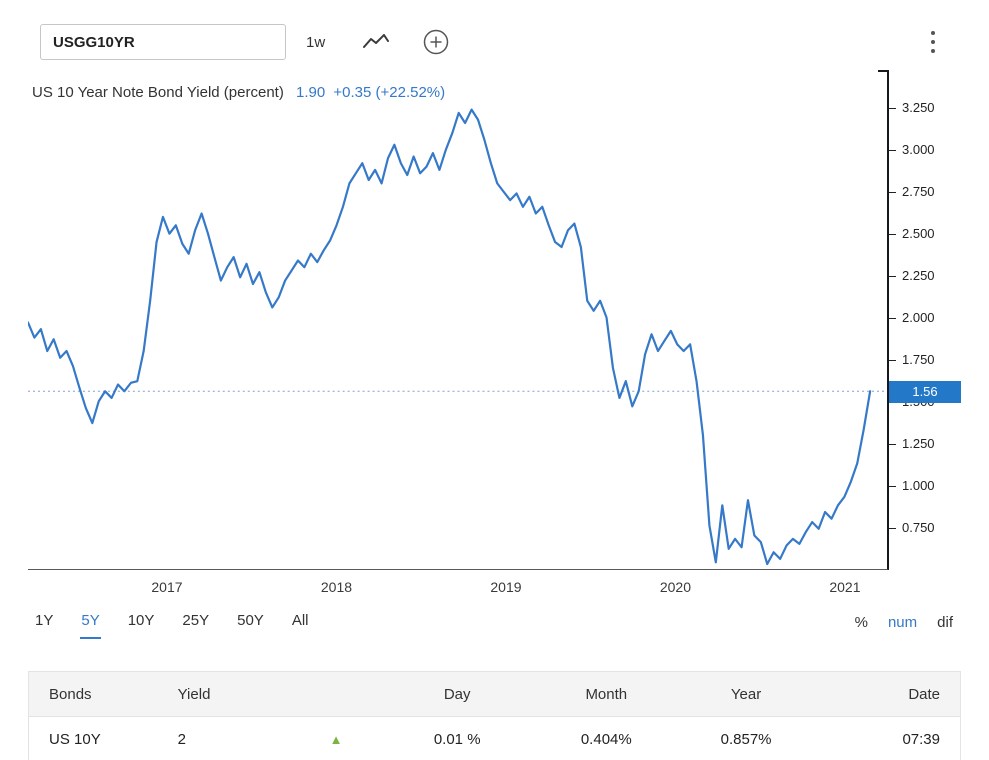 Image resolution: width=989 pixels, height=760 pixels. Describe the element at coordinates (389, 92) in the screenshot. I see `change-value: +0.35 (+22.52%)` at that location.